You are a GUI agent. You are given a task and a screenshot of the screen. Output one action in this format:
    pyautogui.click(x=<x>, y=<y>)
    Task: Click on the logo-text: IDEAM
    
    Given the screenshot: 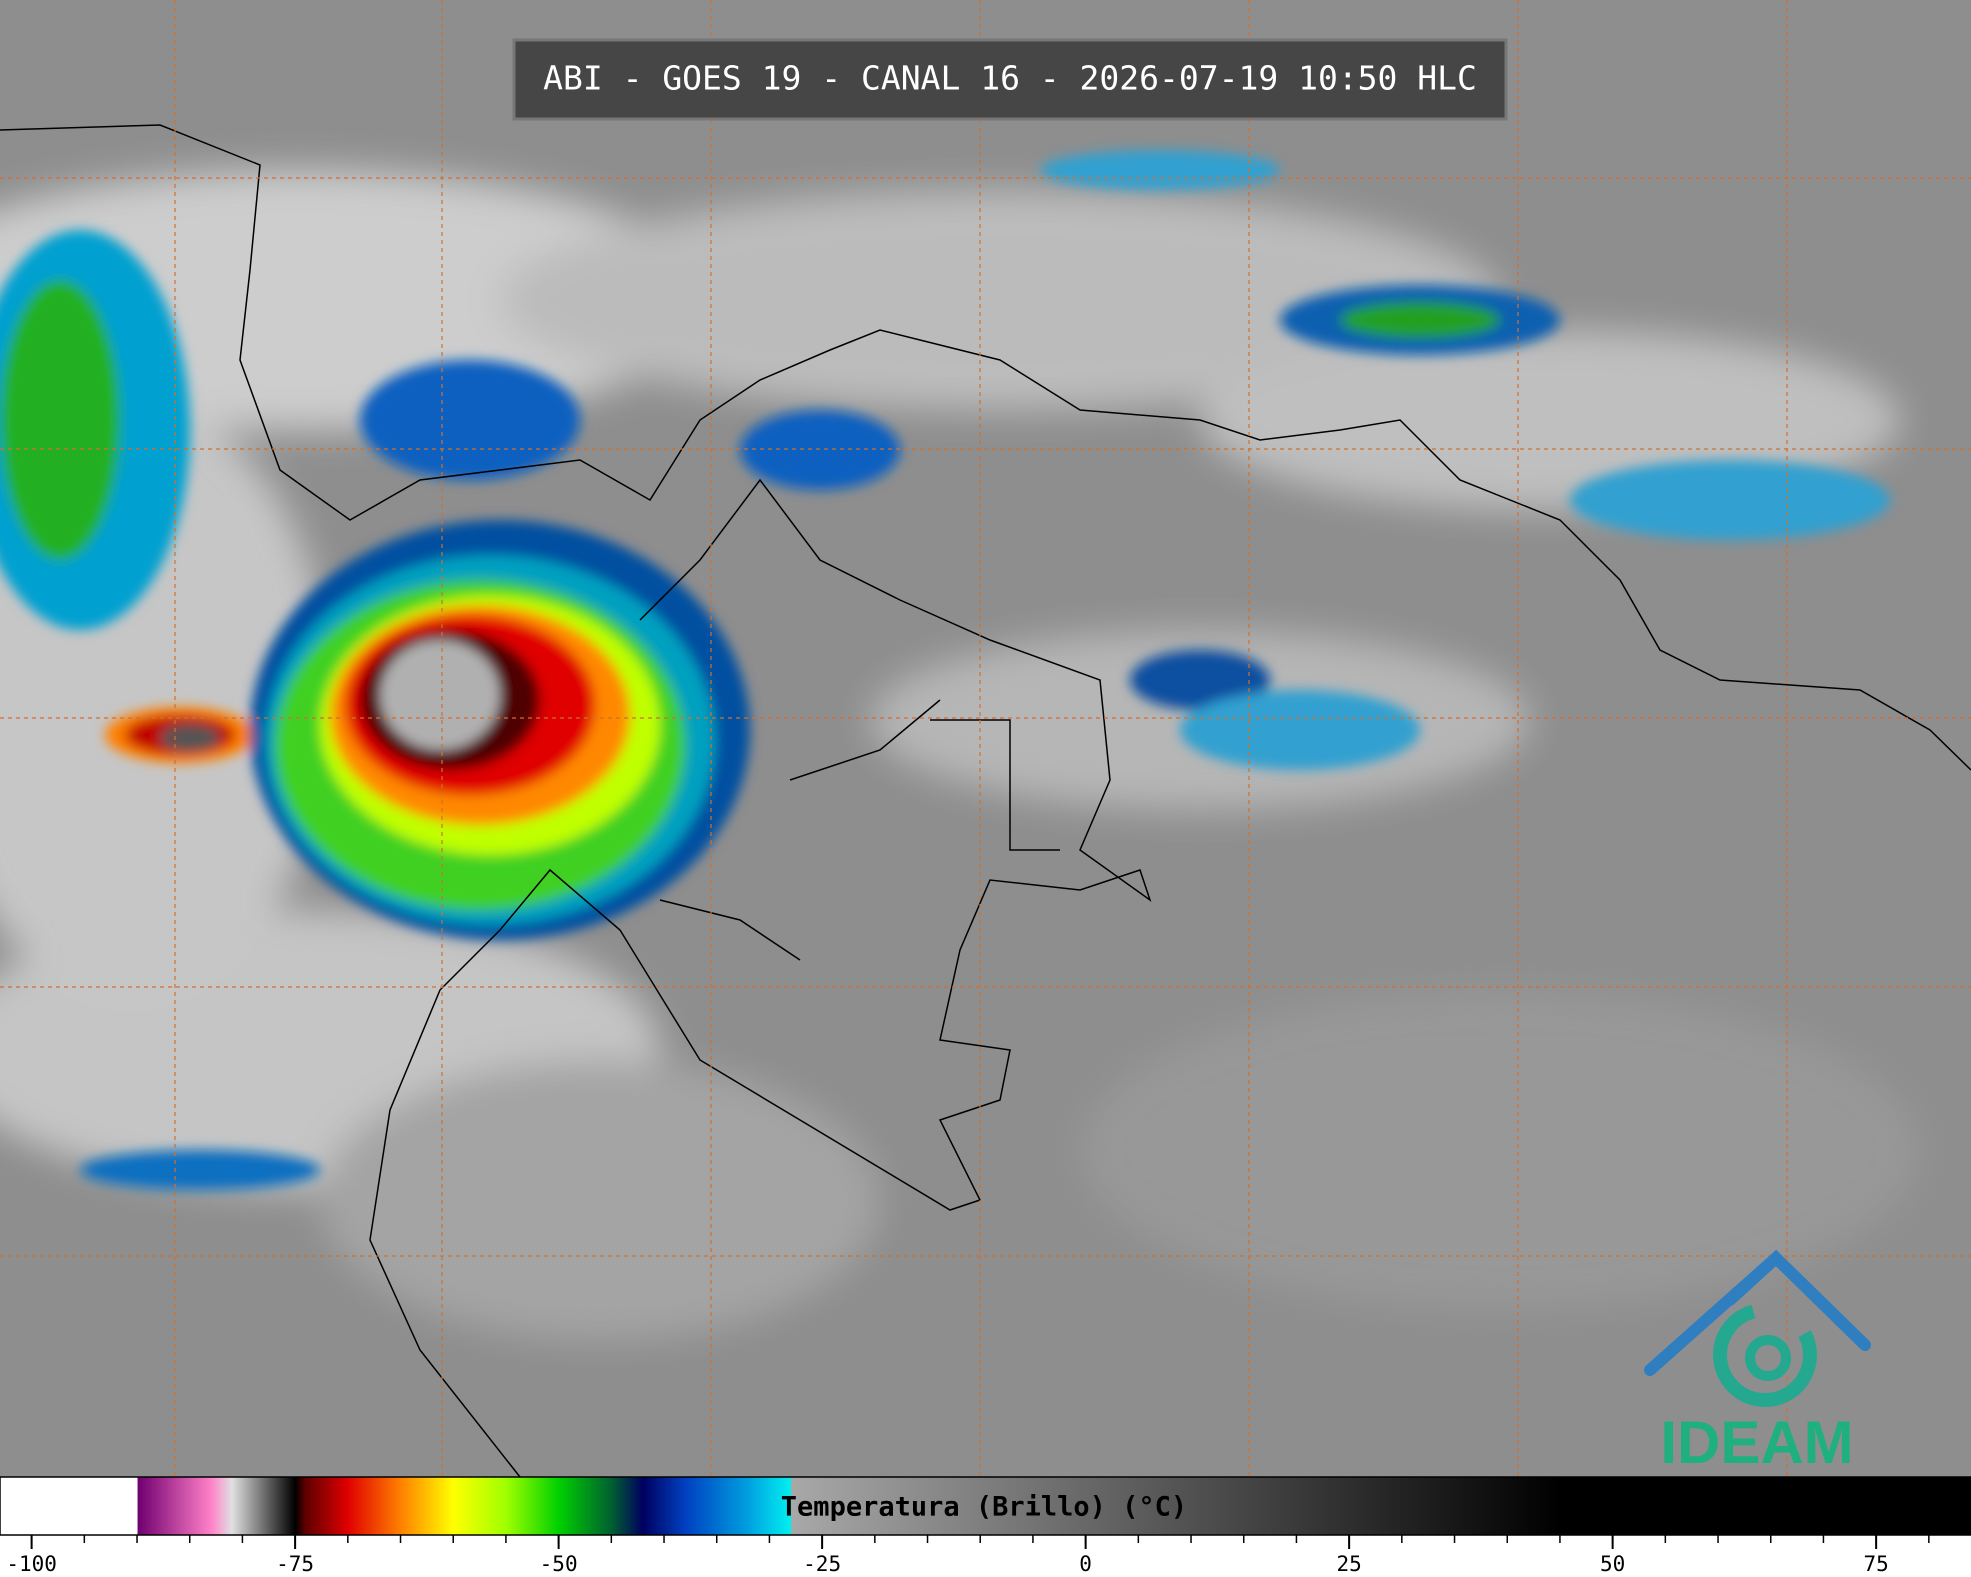 What is the action you would take?
    pyautogui.click(x=1756, y=1442)
    